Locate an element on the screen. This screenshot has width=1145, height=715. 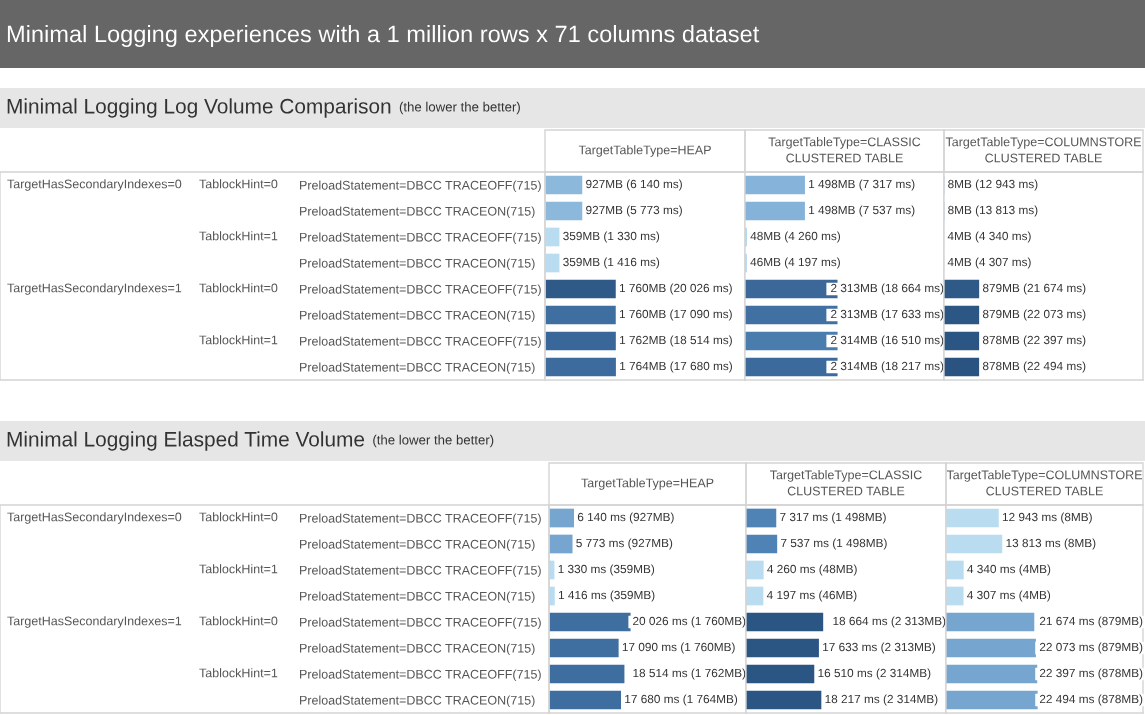
data-label: 1 498MB (7 317 ms) is located at coordinates (862, 185).